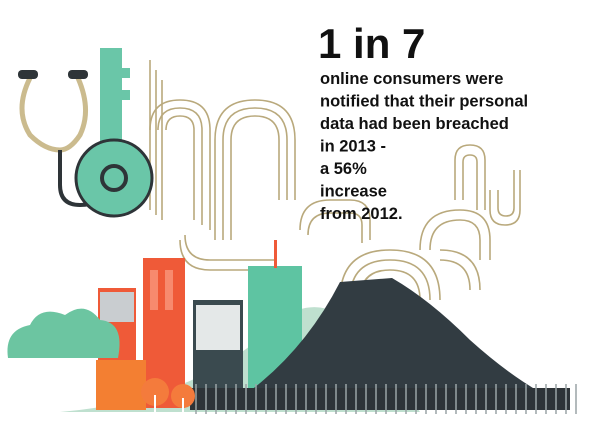 Image resolution: width=597 pixels, height=437 pixels. Describe the element at coordinates (361, 214) in the screenshot. I see `headline-line: from 2012.` at that location.